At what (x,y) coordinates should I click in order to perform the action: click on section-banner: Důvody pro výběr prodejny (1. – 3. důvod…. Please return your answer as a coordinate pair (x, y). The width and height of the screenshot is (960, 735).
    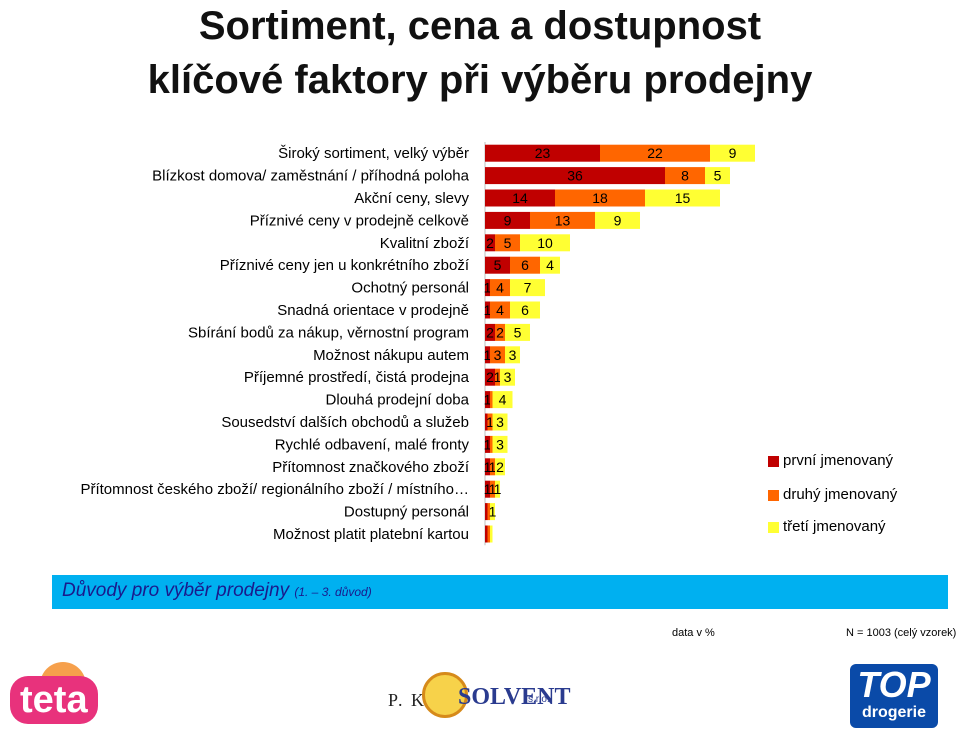
    Looking at the image, I should click on (500, 592).